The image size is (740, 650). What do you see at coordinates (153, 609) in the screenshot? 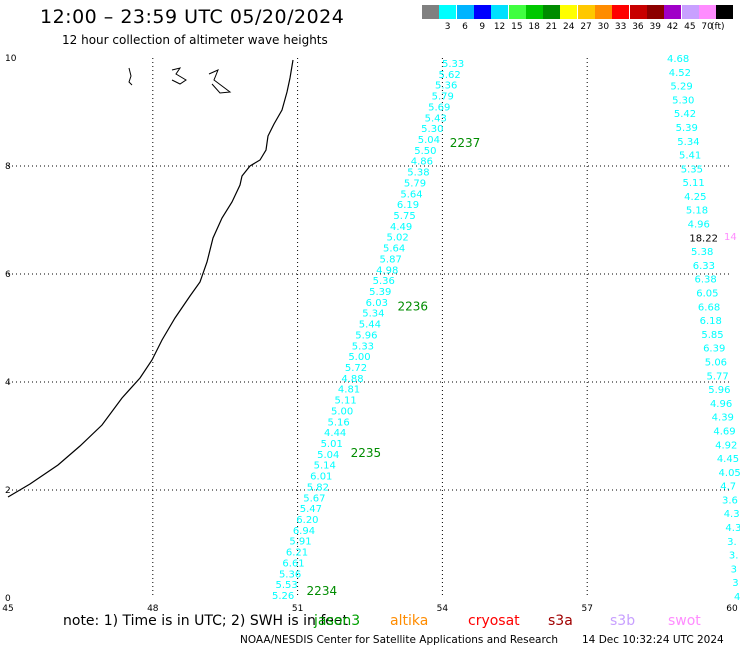
I see `x-tick-label: 48` at bounding box center [153, 609].